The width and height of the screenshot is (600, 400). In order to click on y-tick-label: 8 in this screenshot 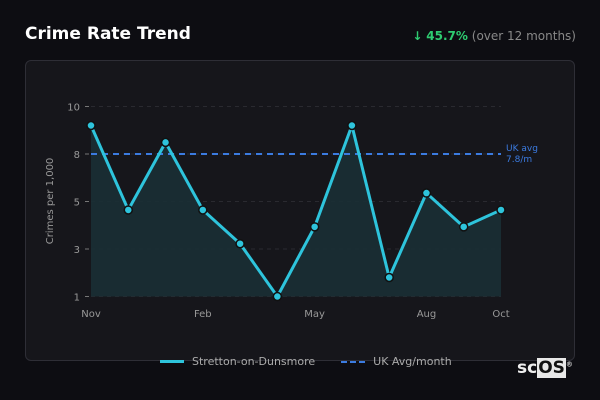, I will do `click(77, 155)`.